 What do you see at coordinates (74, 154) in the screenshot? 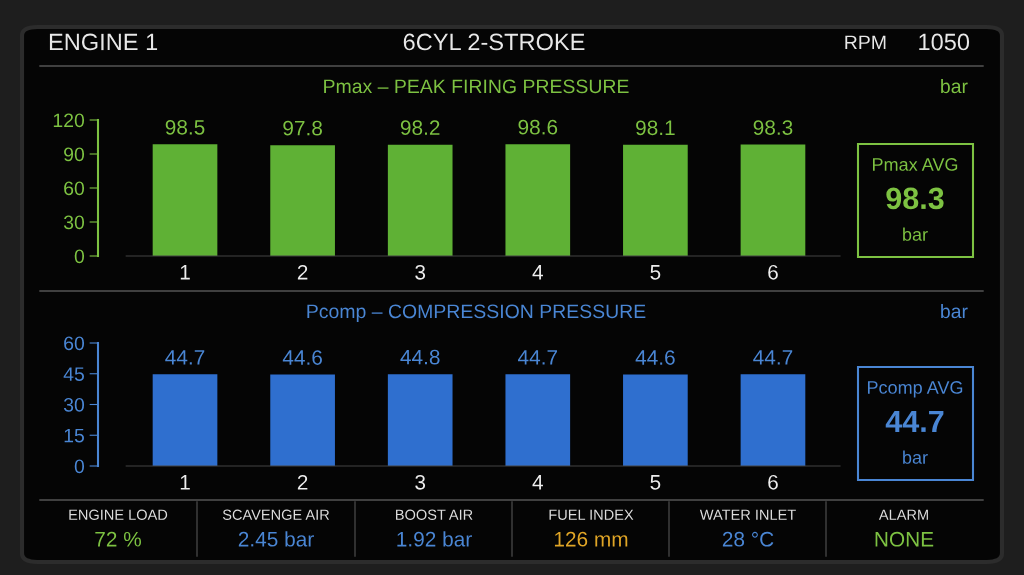
I see `y-tick-label: 90` at bounding box center [74, 154].